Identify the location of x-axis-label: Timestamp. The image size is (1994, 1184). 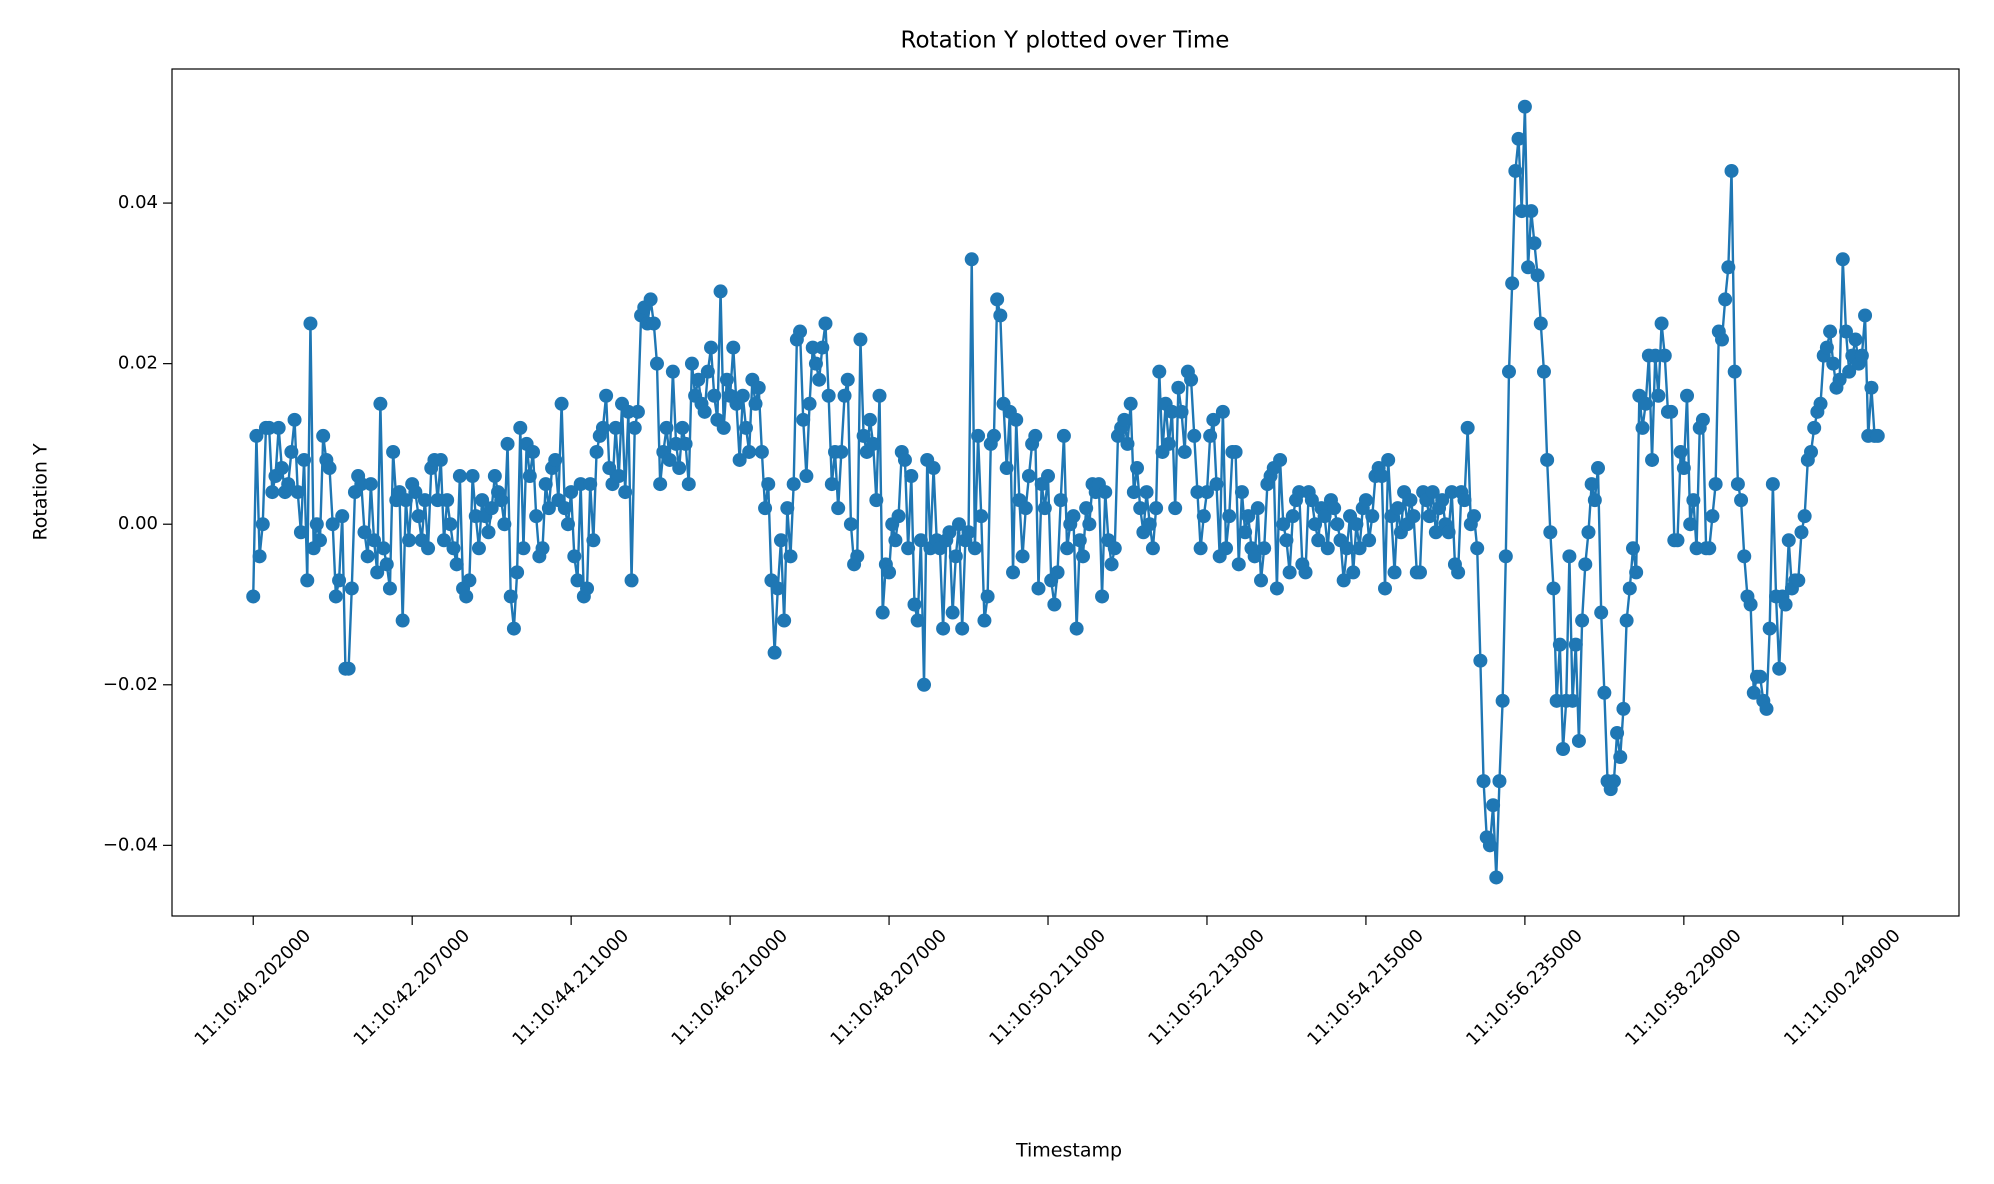
(1068, 1151).